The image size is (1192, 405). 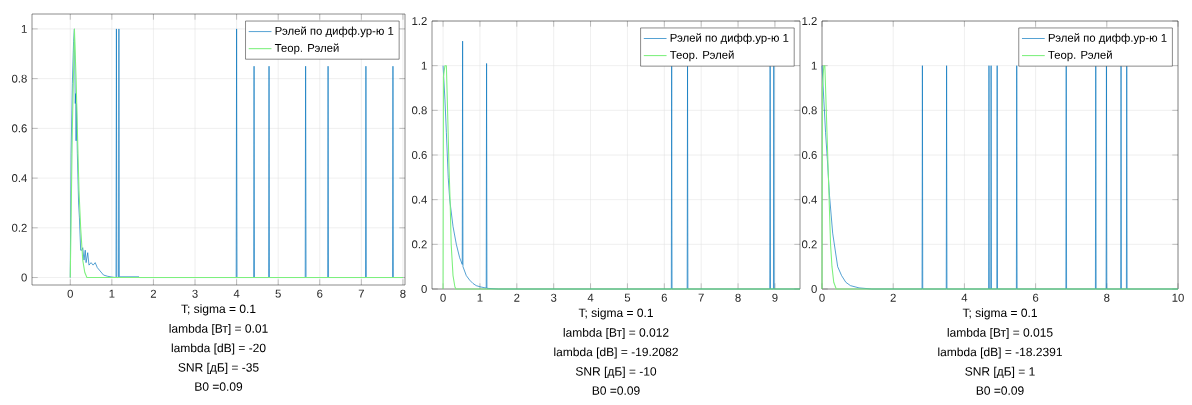 I want to click on y-tick-label: 0, so click(x=24, y=277).